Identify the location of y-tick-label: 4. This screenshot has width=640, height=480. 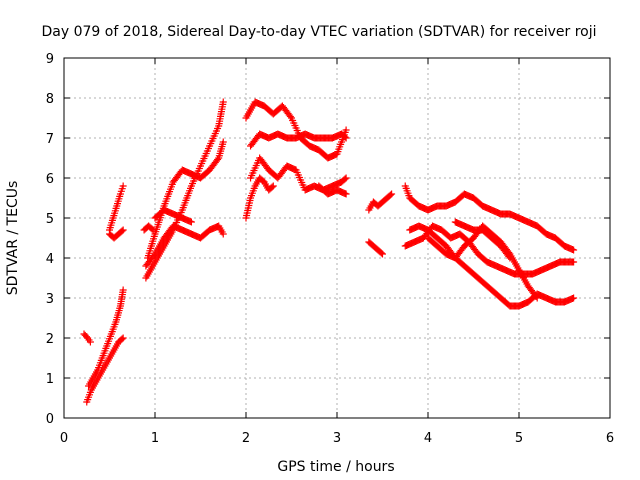
(50, 259).